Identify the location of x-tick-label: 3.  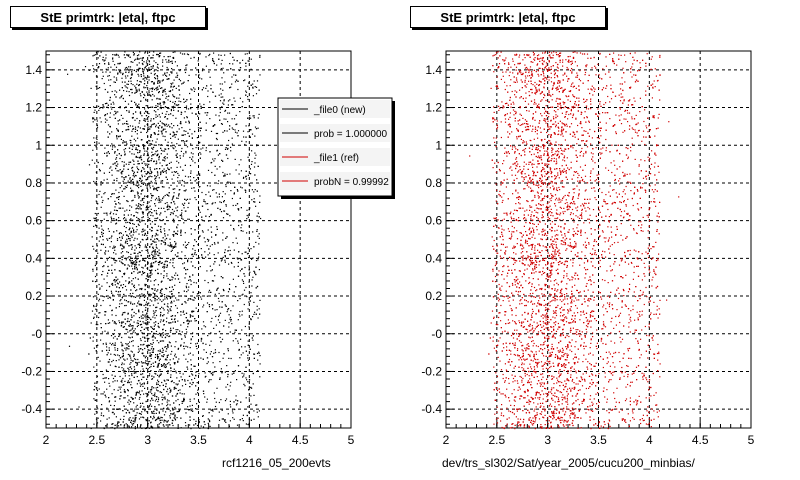
(147, 440).